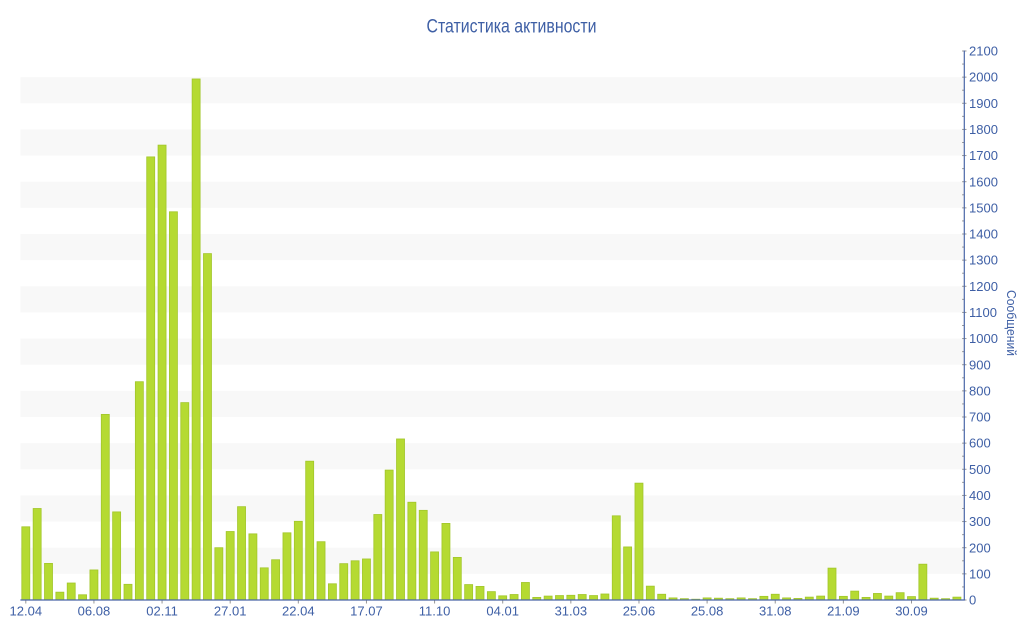 Image resolution: width=1024 pixels, height=640 pixels. What do you see at coordinates (980, 417) in the screenshot?
I see `svg-text: 700` at bounding box center [980, 417].